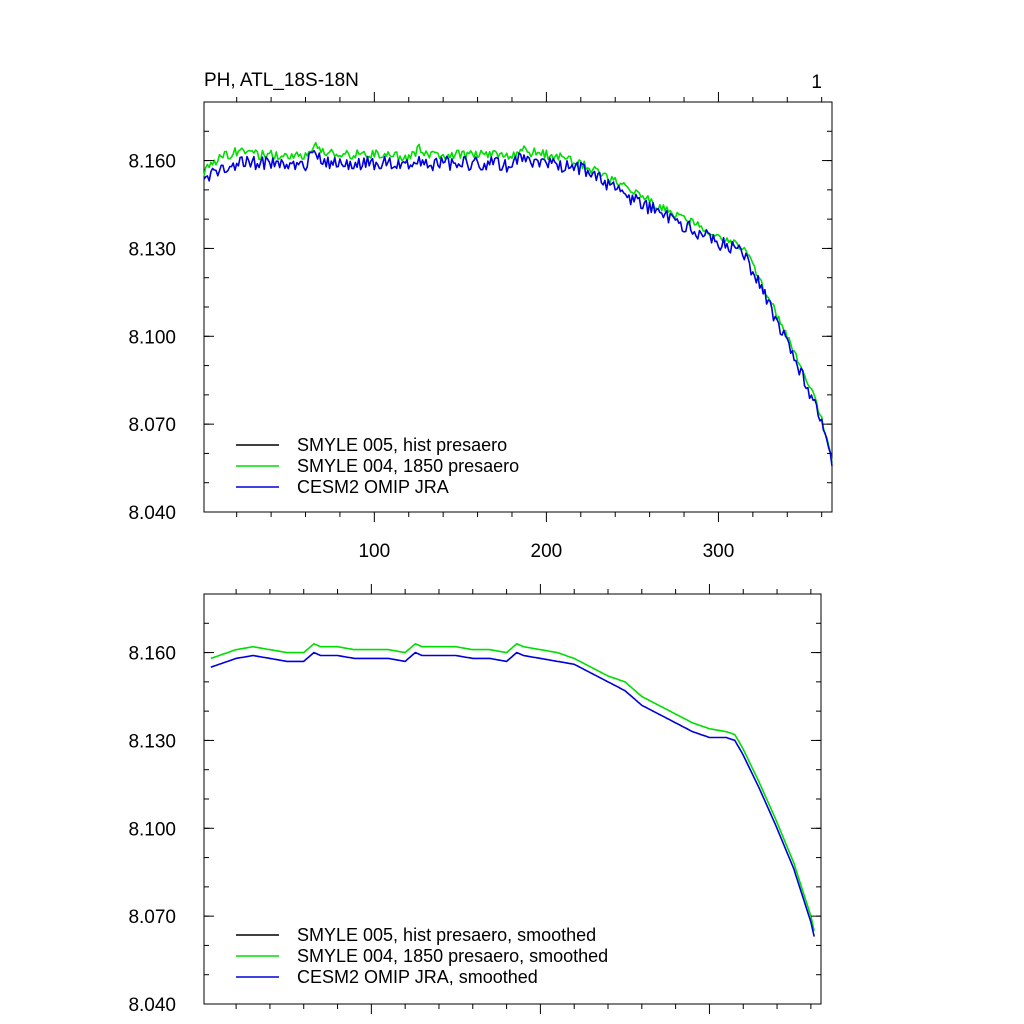  What do you see at coordinates (719, 551) in the screenshot?
I see `x-tick-label: 300` at bounding box center [719, 551].